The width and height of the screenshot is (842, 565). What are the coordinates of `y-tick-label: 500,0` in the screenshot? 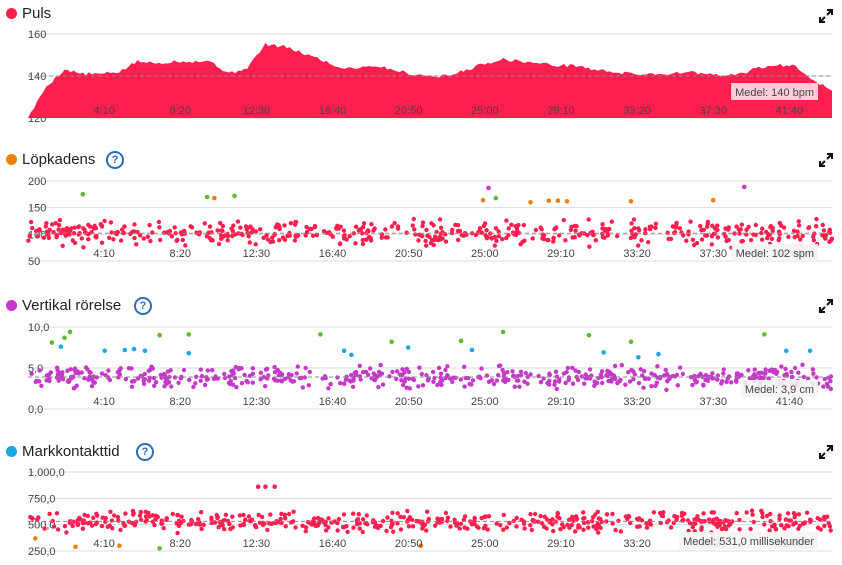 It's located at (42, 526).